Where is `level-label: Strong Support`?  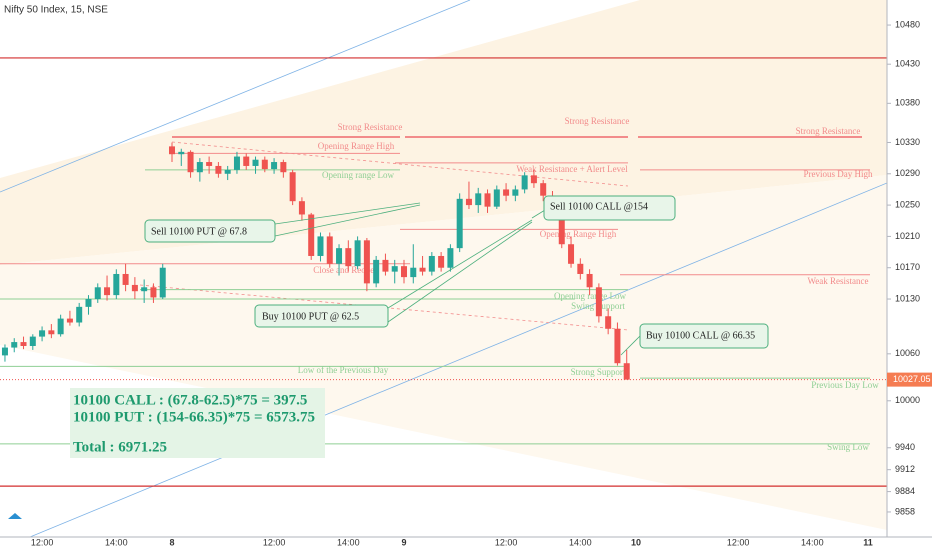 level-label: Strong Support is located at coordinates (598, 372).